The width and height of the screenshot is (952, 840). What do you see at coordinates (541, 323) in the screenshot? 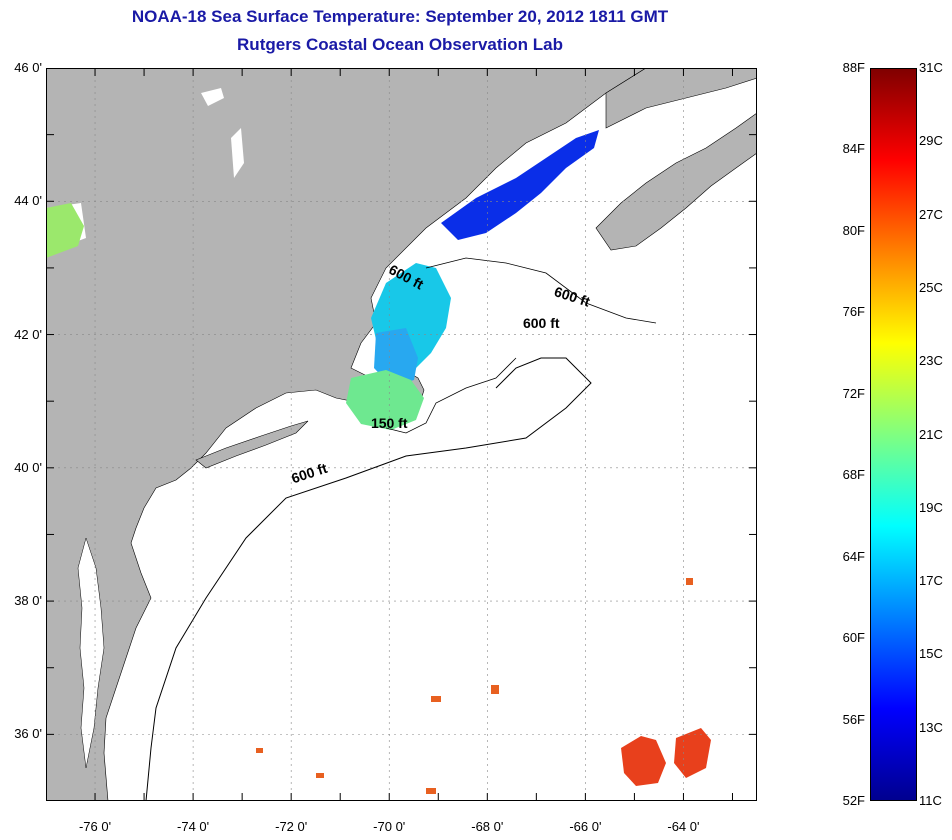
I see `contour-label: 600 ft` at bounding box center [541, 323].